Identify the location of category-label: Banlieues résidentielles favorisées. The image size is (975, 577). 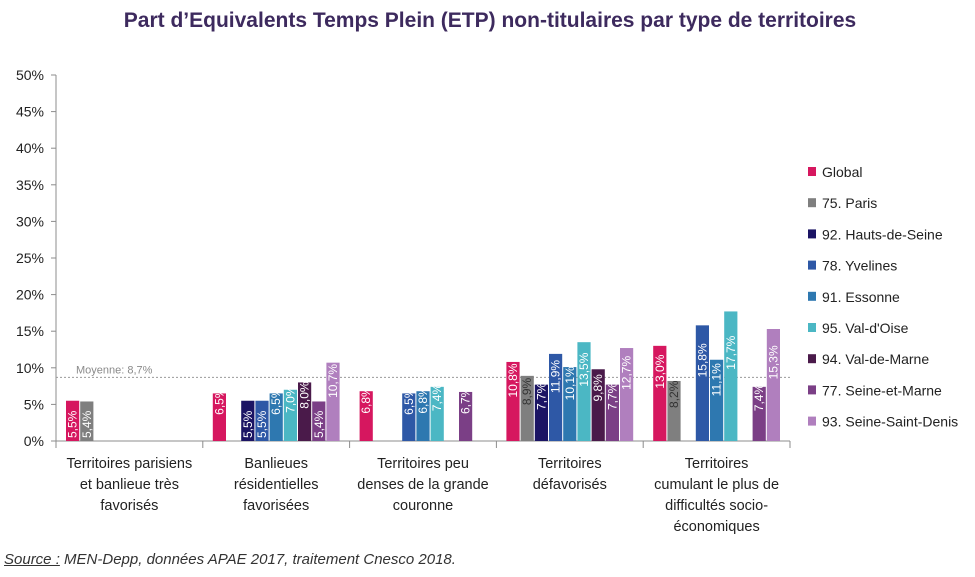
(276, 485).